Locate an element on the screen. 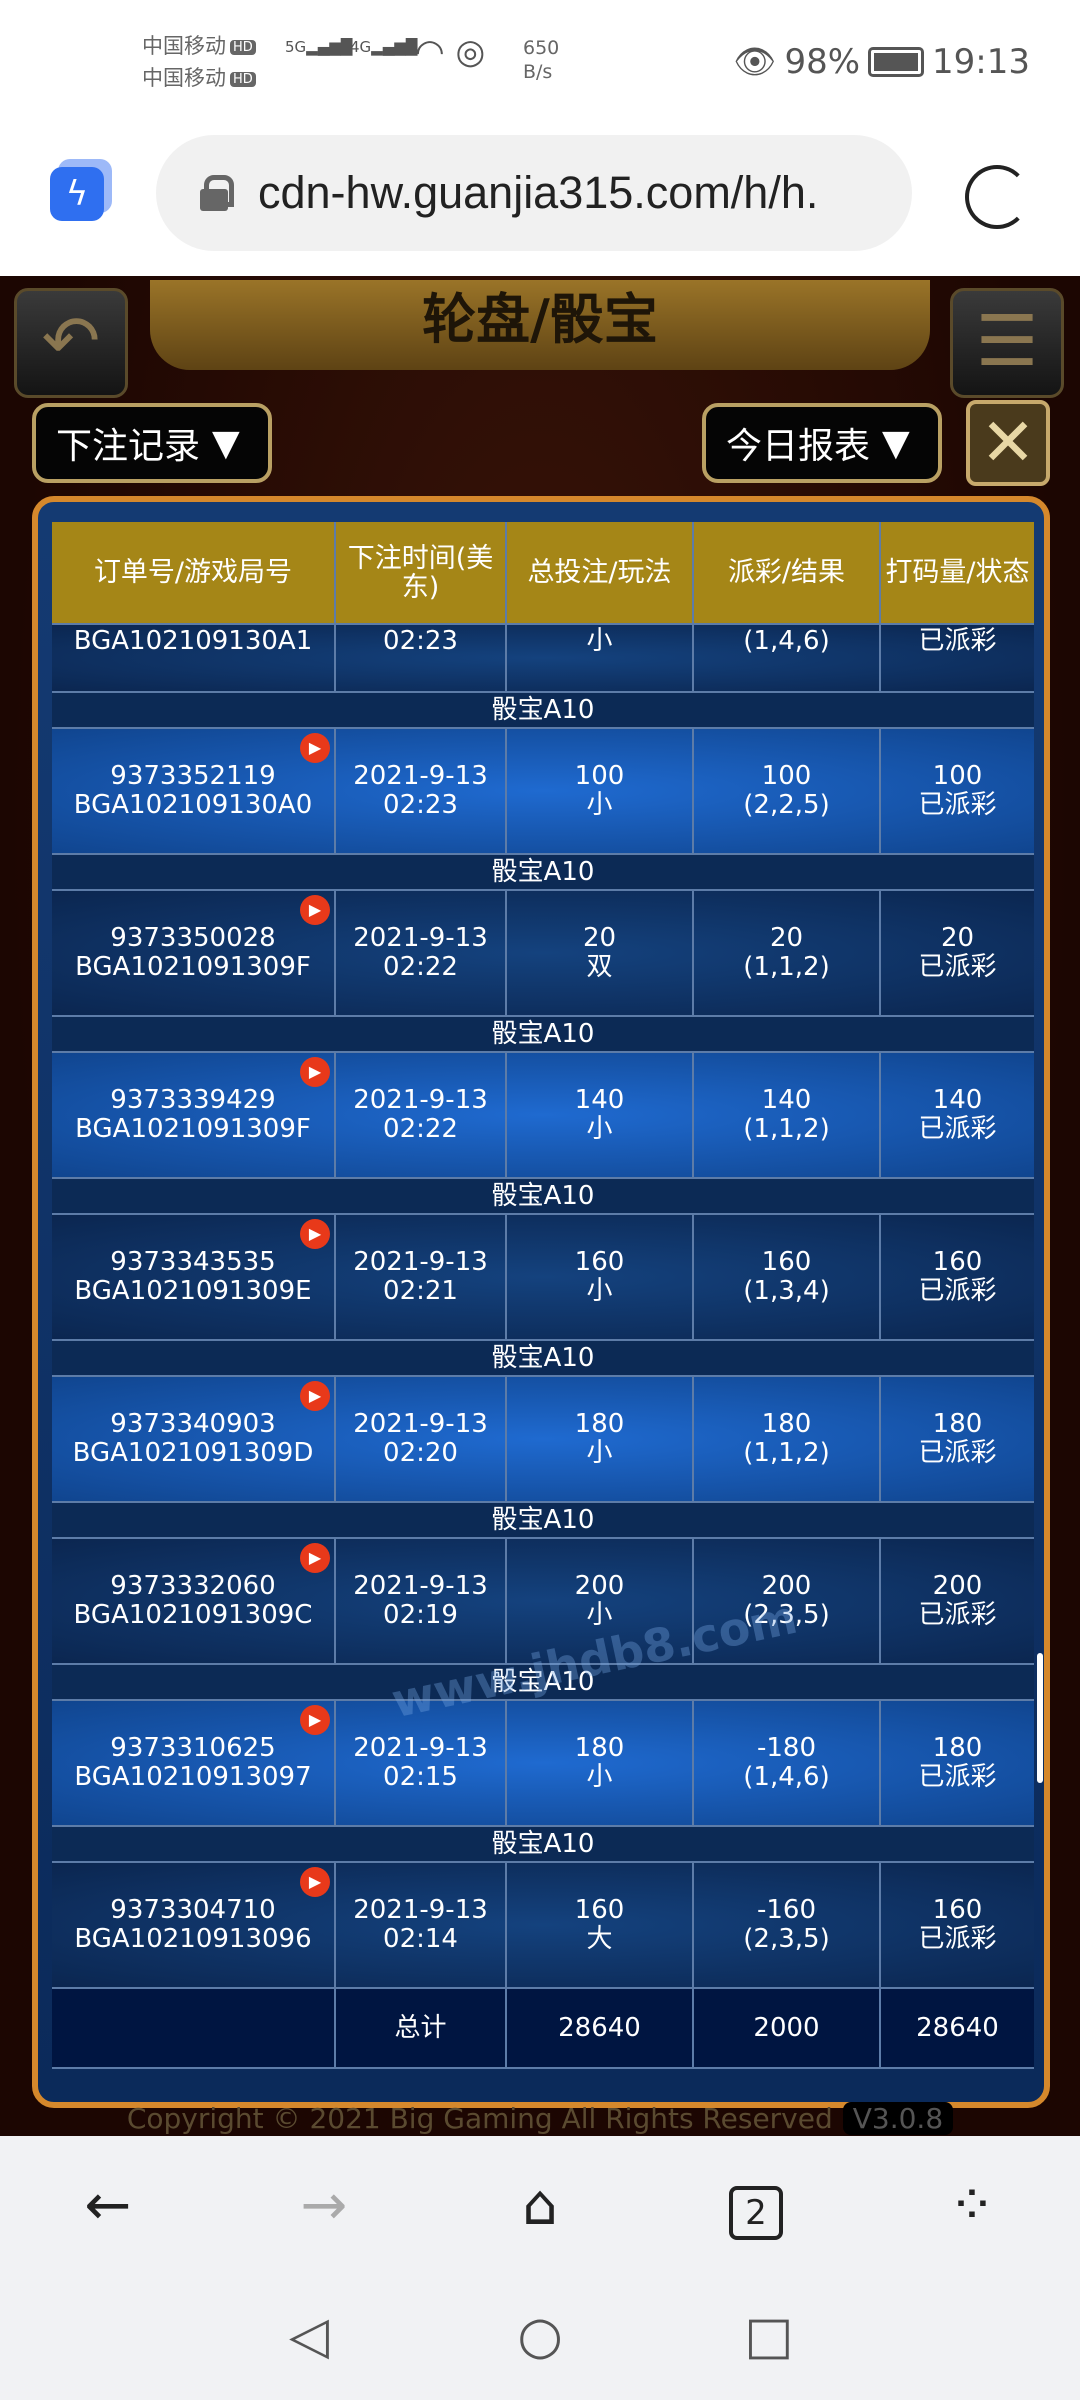  nav-back-icon: ◁ is located at coordinates (309, 2336).